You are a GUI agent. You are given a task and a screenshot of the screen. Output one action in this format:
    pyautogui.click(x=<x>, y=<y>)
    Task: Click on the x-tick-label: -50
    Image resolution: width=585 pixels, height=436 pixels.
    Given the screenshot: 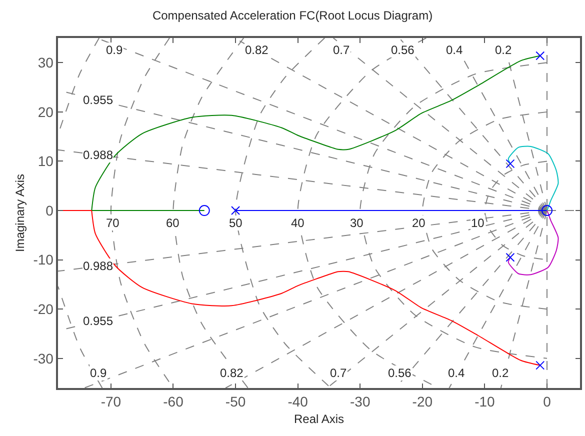 What is the action you would take?
    pyautogui.click(x=235, y=402)
    